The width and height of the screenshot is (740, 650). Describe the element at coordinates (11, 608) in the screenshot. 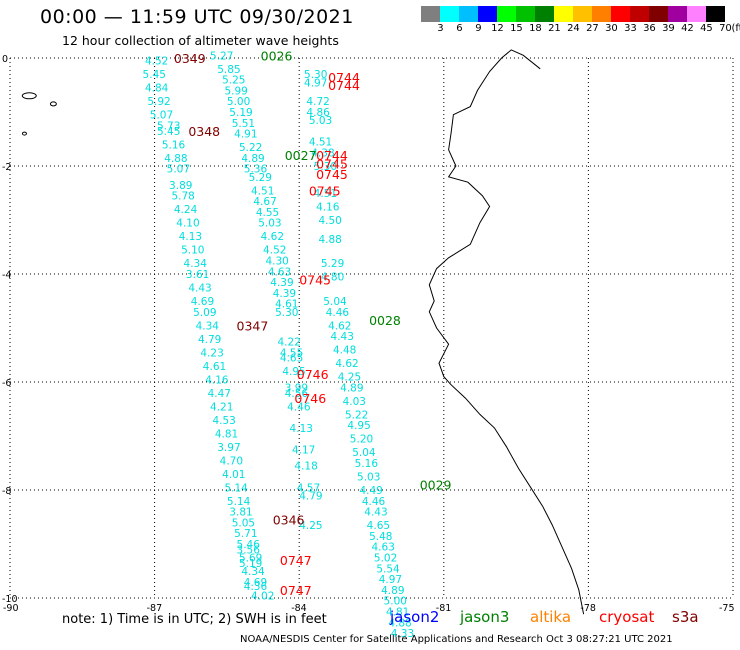

I see `longitude-tick-label: -90` at that location.